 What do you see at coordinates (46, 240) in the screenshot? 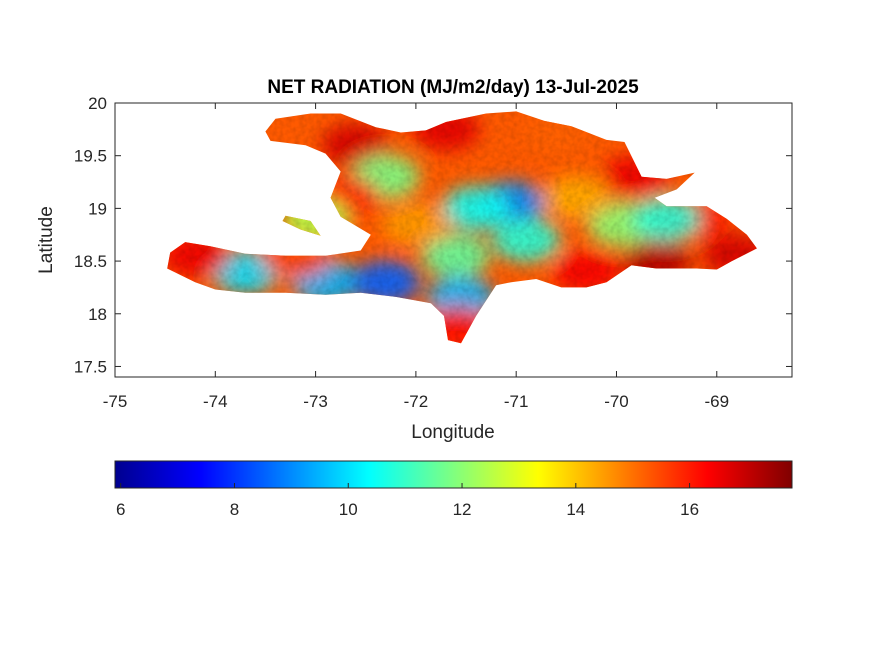
I see `y-axis-label: Latitude` at bounding box center [46, 240].